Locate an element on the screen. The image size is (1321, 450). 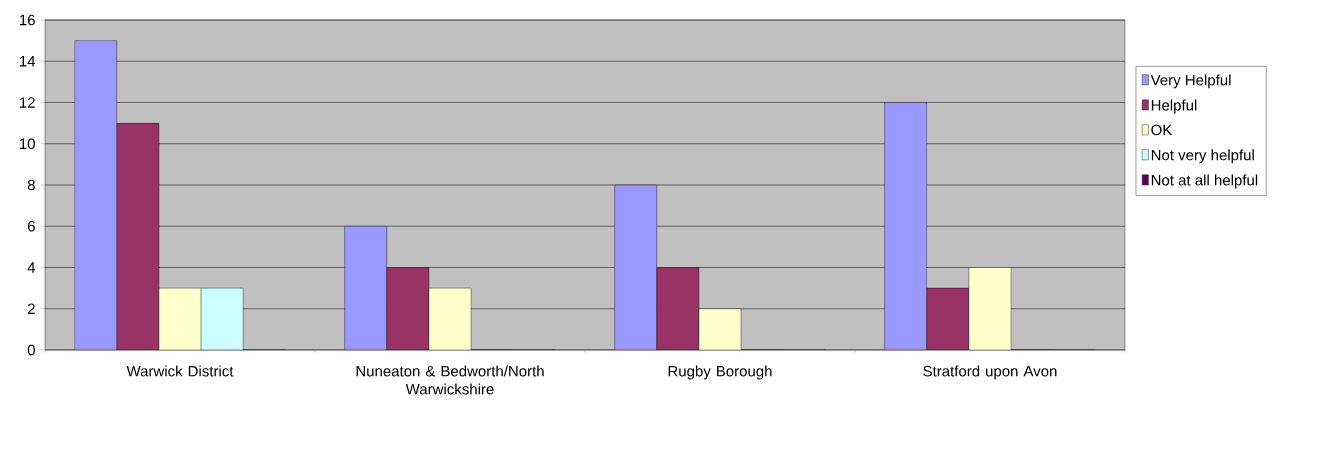
y-tick-label: 10 is located at coordinates (27, 144).